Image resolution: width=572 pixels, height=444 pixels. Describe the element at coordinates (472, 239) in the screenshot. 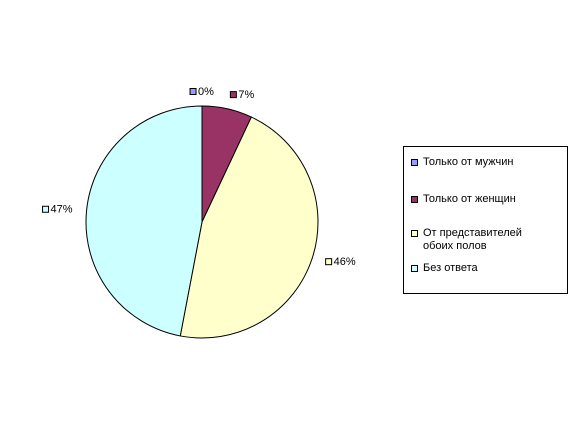

I see `legend-label: От представителей обоих полов` at that location.